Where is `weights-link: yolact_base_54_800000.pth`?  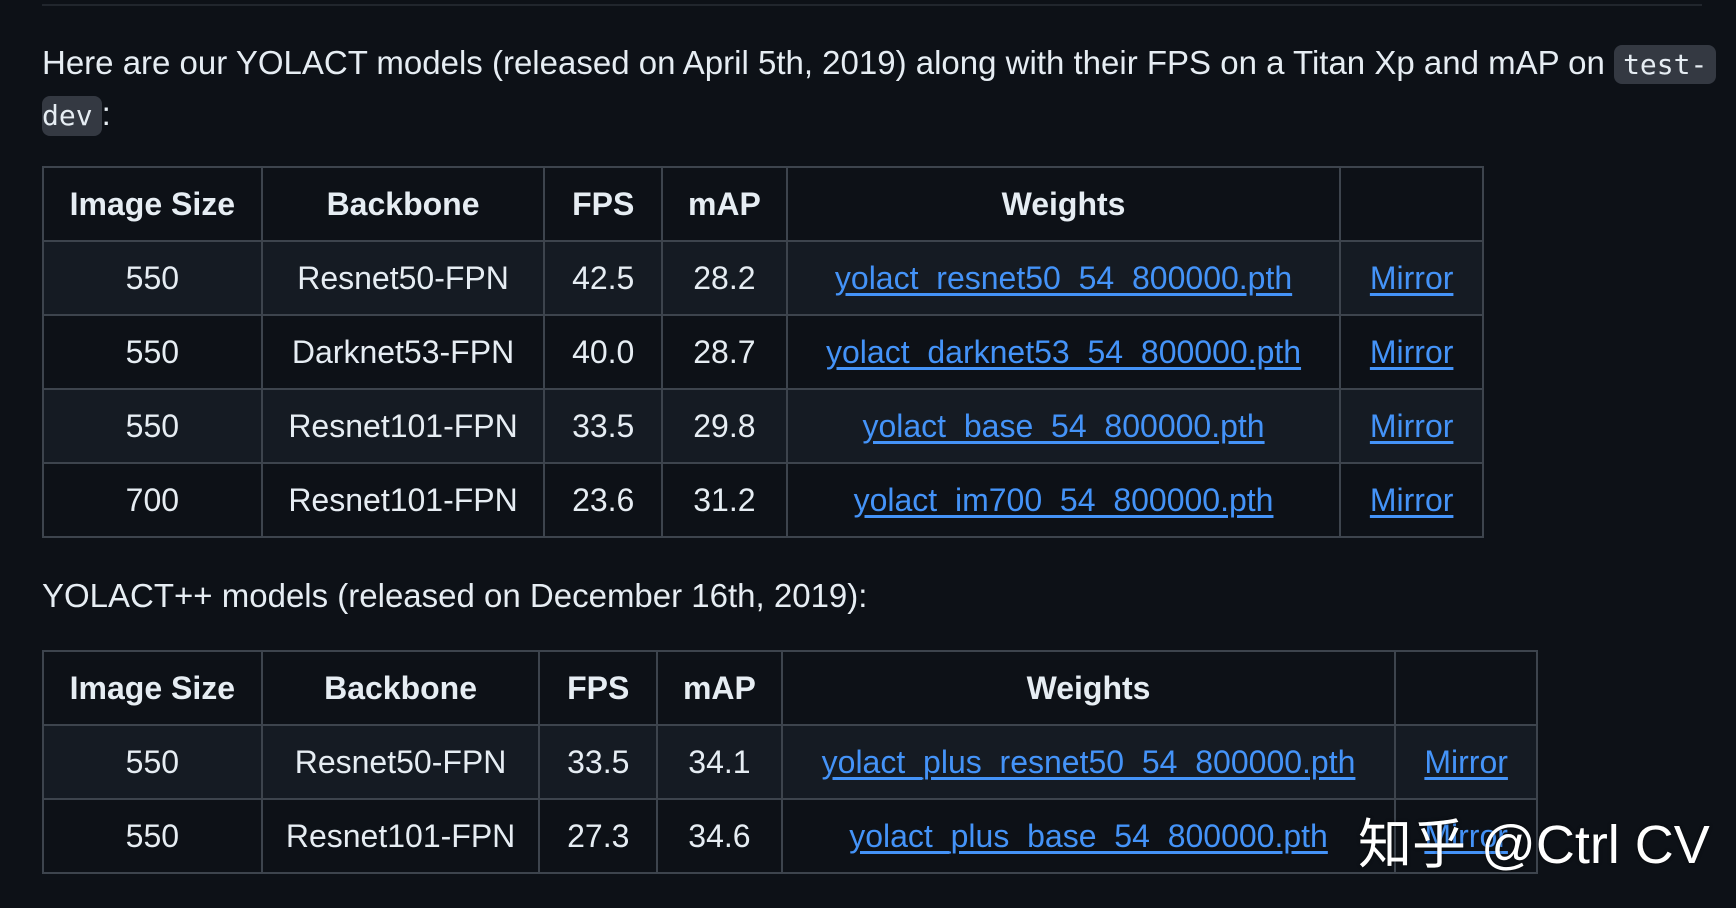 weights-link: yolact_base_54_800000.pth is located at coordinates (1063, 425).